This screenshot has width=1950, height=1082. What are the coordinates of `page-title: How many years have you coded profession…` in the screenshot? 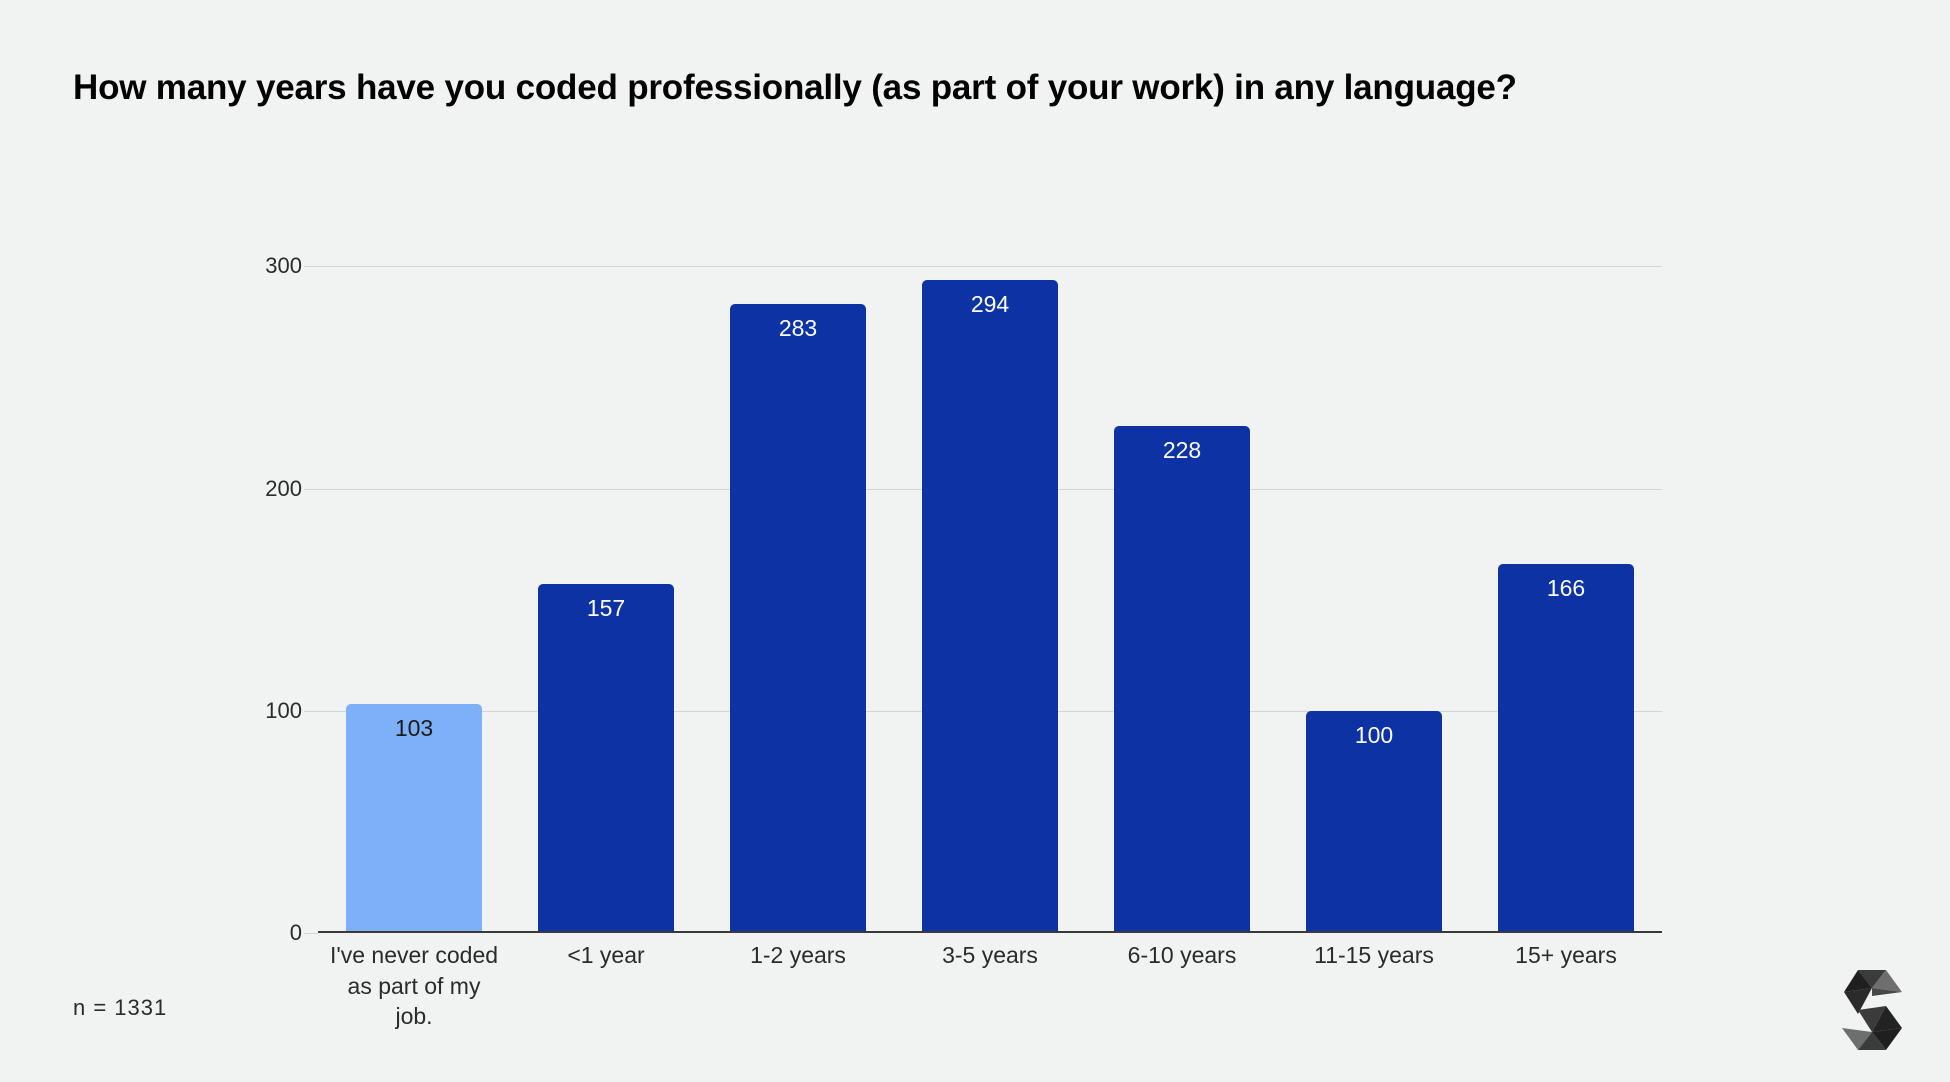 It's located at (795, 88).